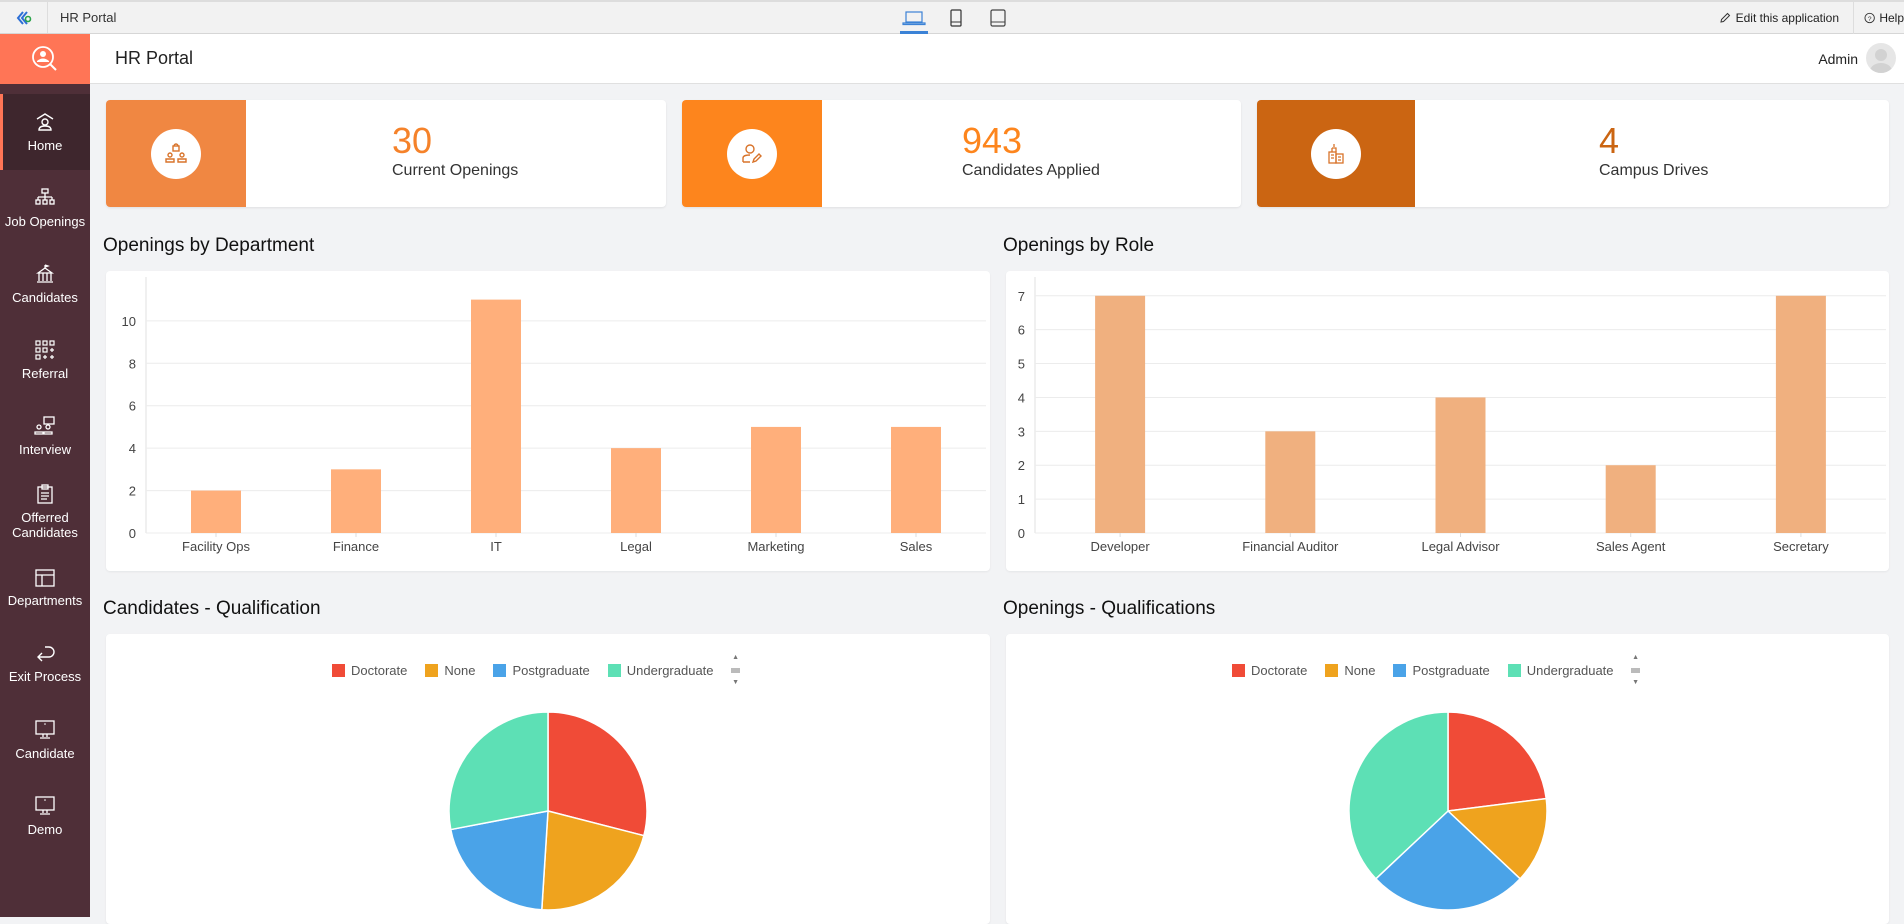 This screenshot has height=924, width=1904. I want to click on edit-label: Edit this application, so click(1787, 18).